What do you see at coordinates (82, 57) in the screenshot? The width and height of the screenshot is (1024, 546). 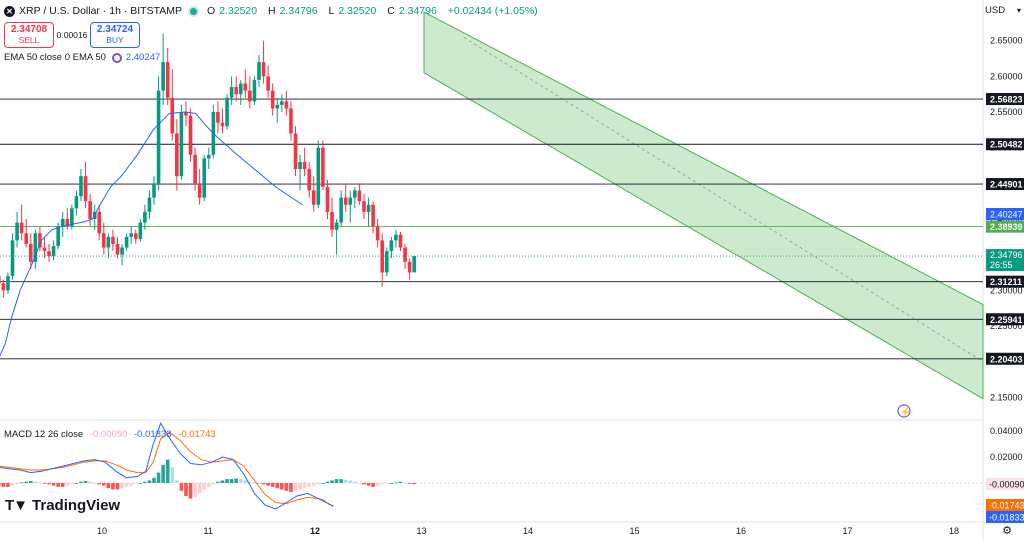 I see `ema-legend: EMA 50 close 0 EMA 50 2.40247` at bounding box center [82, 57].